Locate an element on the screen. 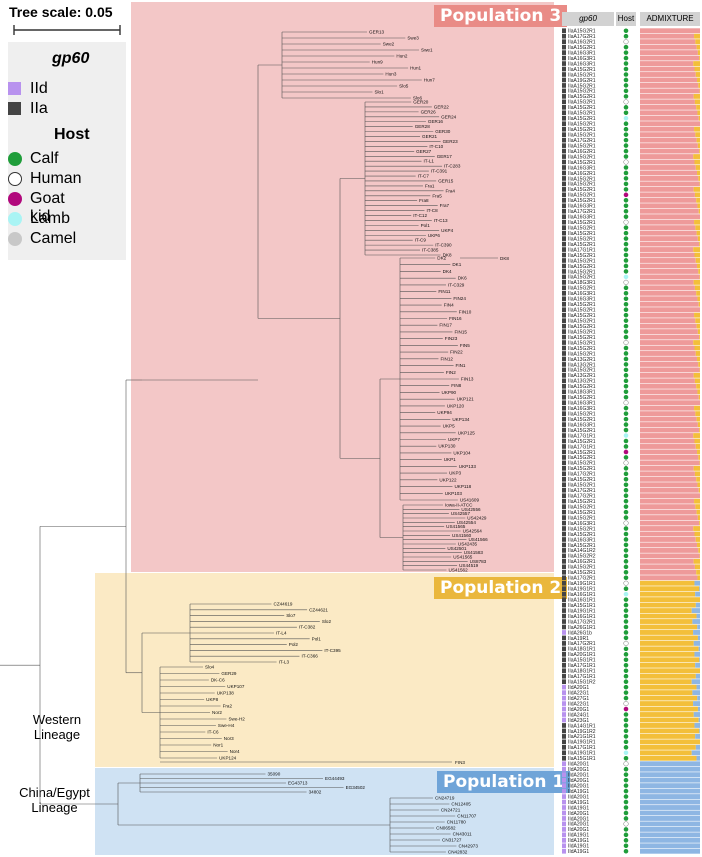 The height and width of the screenshot is (857, 702). tip-label-35090: 35090 is located at coordinates (274, 774).